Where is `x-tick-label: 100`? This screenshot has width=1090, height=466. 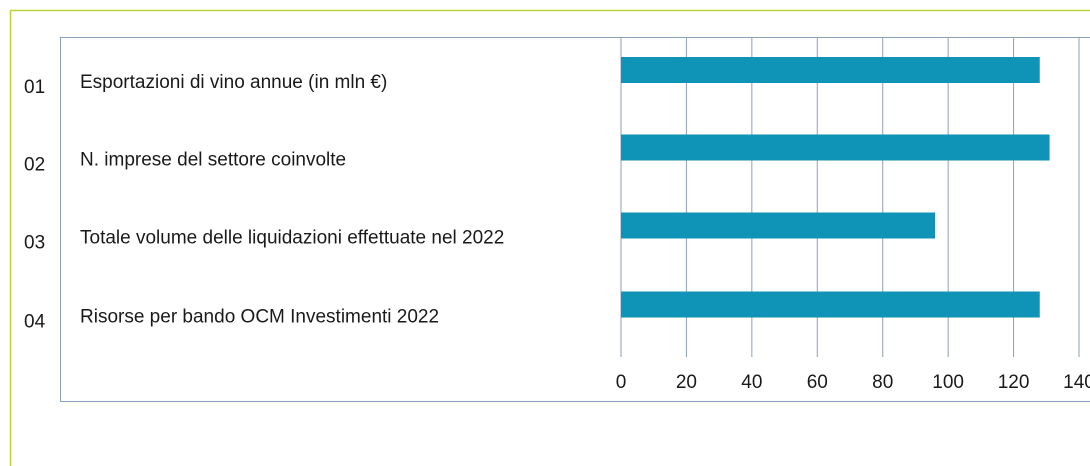 x-tick-label: 100 is located at coordinates (948, 382).